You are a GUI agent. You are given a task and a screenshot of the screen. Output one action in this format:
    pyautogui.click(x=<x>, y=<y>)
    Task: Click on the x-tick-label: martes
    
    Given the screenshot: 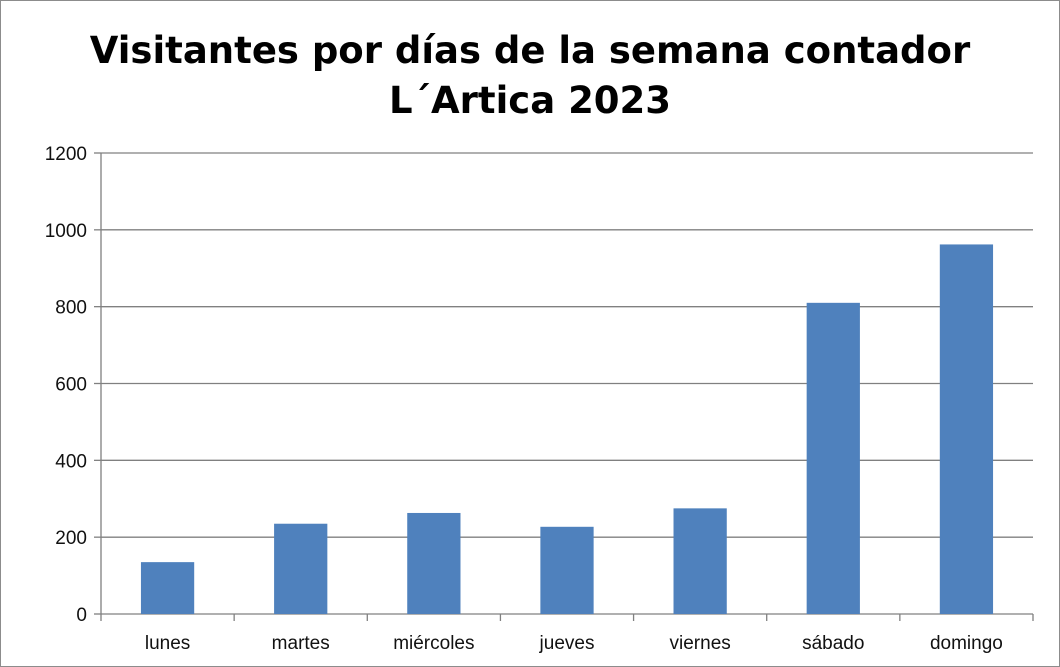 What is the action you would take?
    pyautogui.click(x=301, y=643)
    